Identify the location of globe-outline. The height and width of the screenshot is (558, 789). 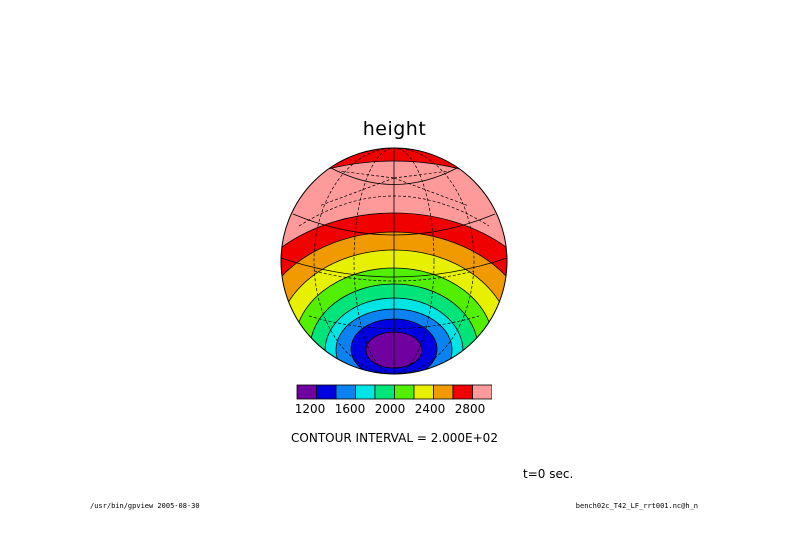
(394, 261).